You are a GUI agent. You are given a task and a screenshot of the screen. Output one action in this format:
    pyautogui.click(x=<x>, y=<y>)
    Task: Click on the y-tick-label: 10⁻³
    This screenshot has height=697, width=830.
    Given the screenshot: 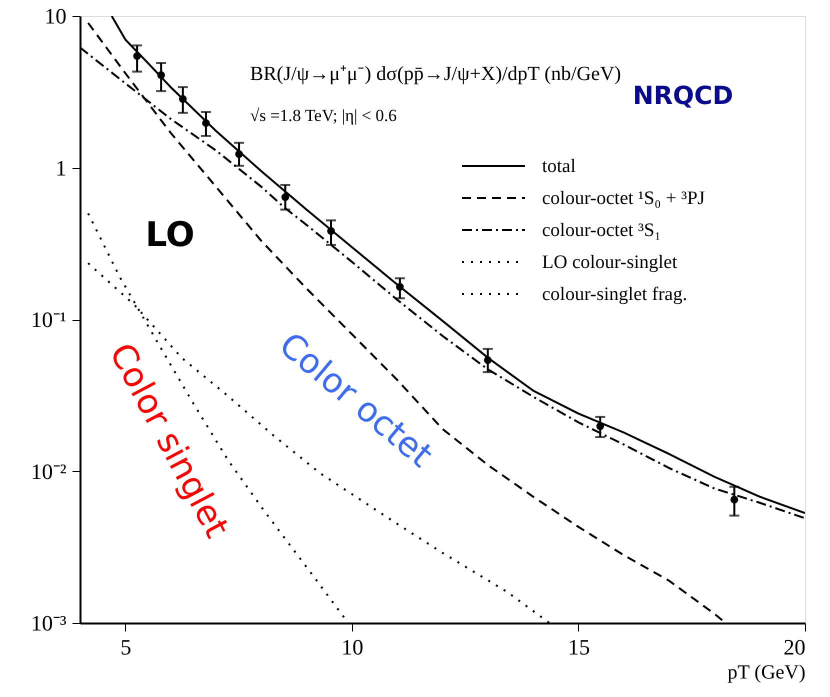 What is the action you would take?
    pyautogui.click(x=48, y=623)
    